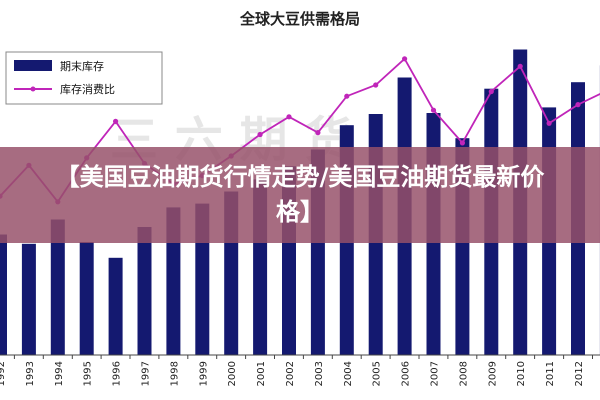 The height and width of the screenshot is (400, 600). What do you see at coordinates (28, 299) in the screenshot?
I see `bar-1993` at bounding box center [28, 299].